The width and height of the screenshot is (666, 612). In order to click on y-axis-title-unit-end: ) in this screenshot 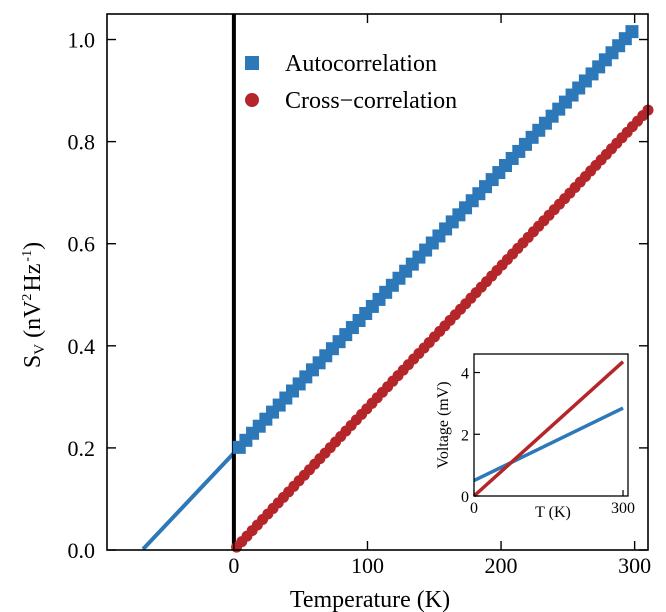, I will do `click(33, 246)`.